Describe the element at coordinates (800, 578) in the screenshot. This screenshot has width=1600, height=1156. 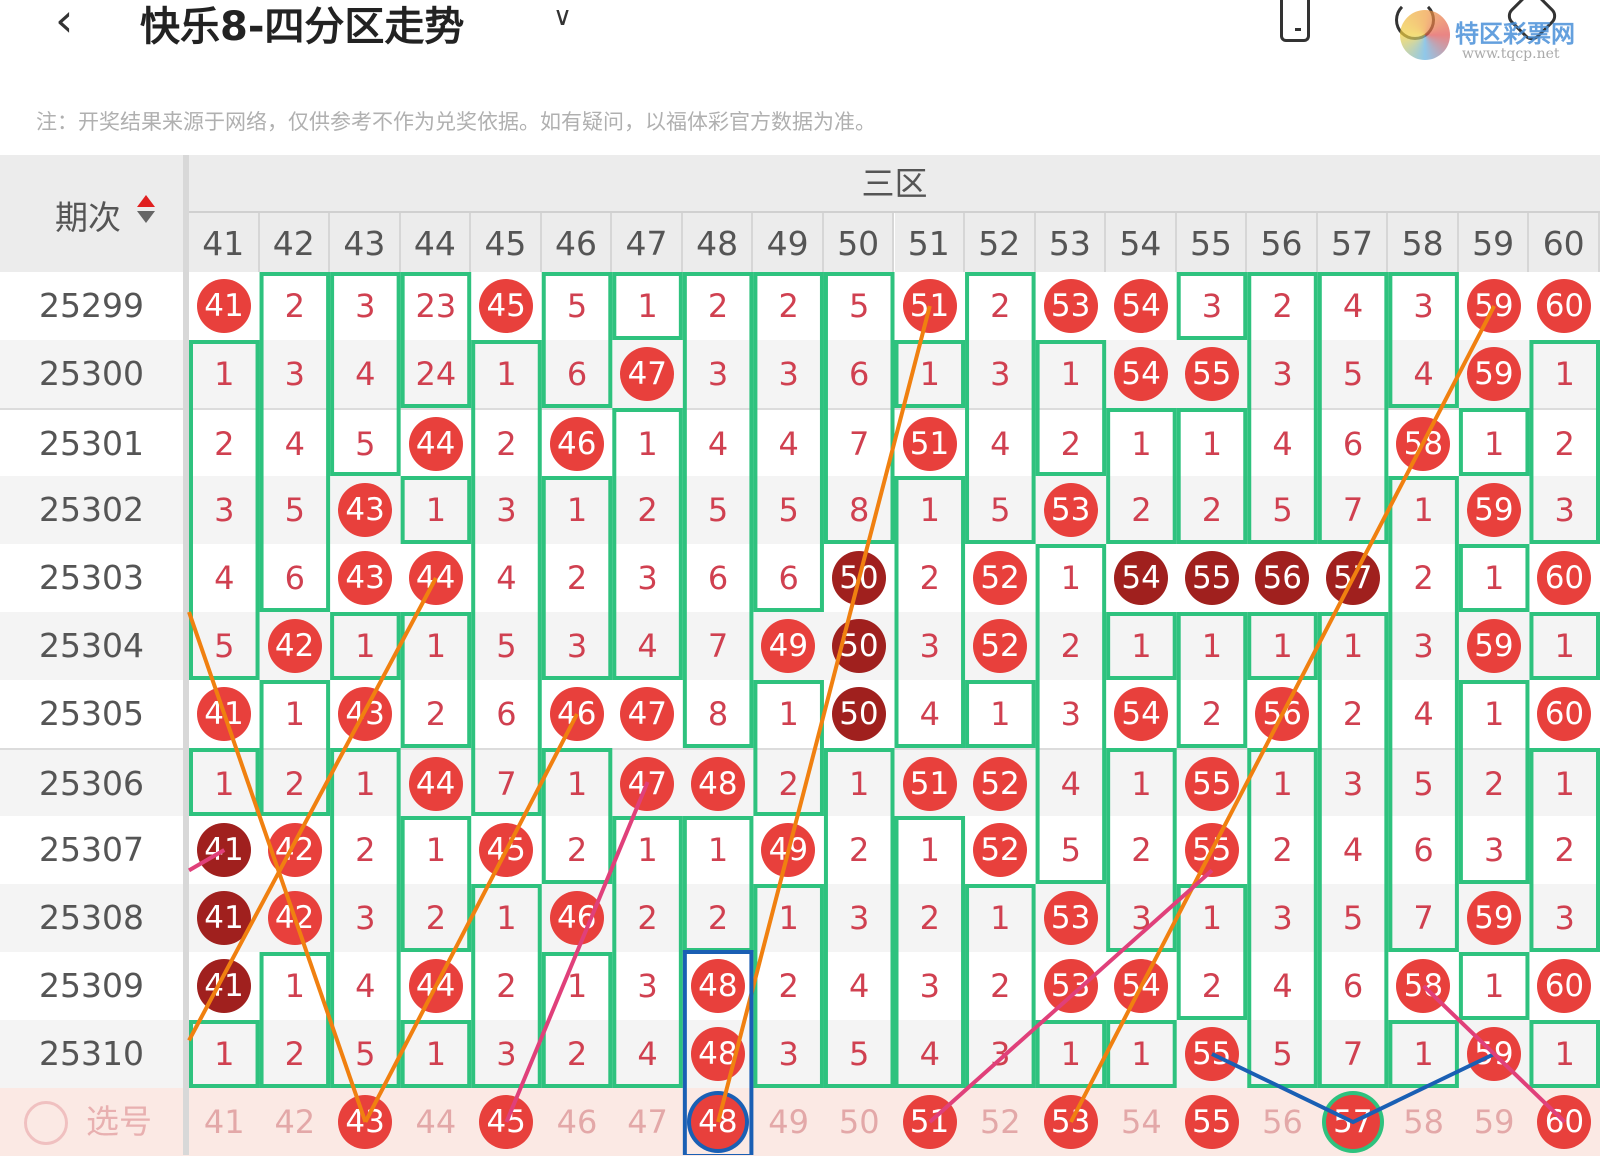
I see `table-row: 25303 4 6 43 44 4 2 3 6 6 50 2 52 1 54 55 56 57 2 1 60` at that location.